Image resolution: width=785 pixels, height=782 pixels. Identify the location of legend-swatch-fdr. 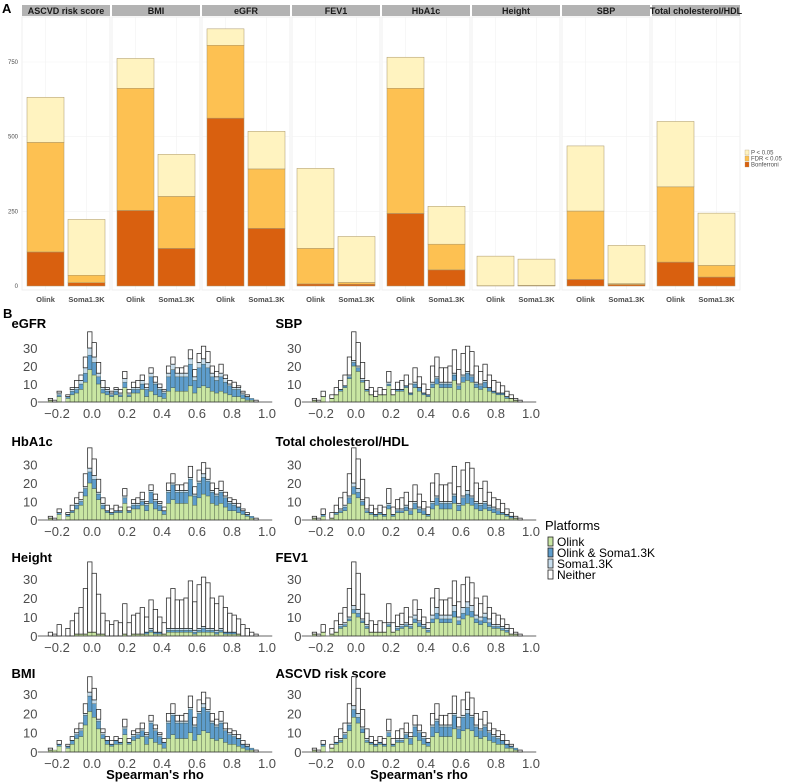
(747, 158).